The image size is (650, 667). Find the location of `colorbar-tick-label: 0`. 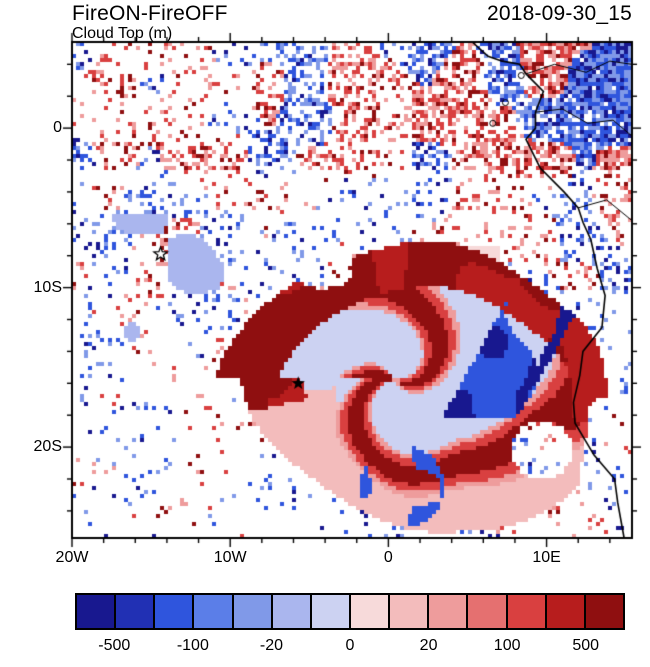

colorbar-tick-label: 0 is located at coordinates (350, 645).